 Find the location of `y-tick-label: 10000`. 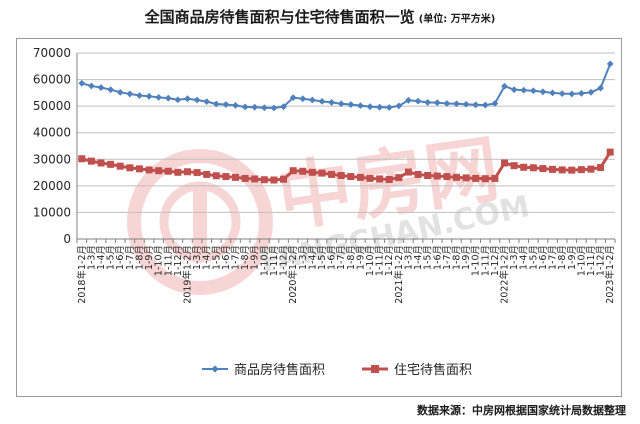

y-tick-label: 10000 is located at coordinates (52, 212).